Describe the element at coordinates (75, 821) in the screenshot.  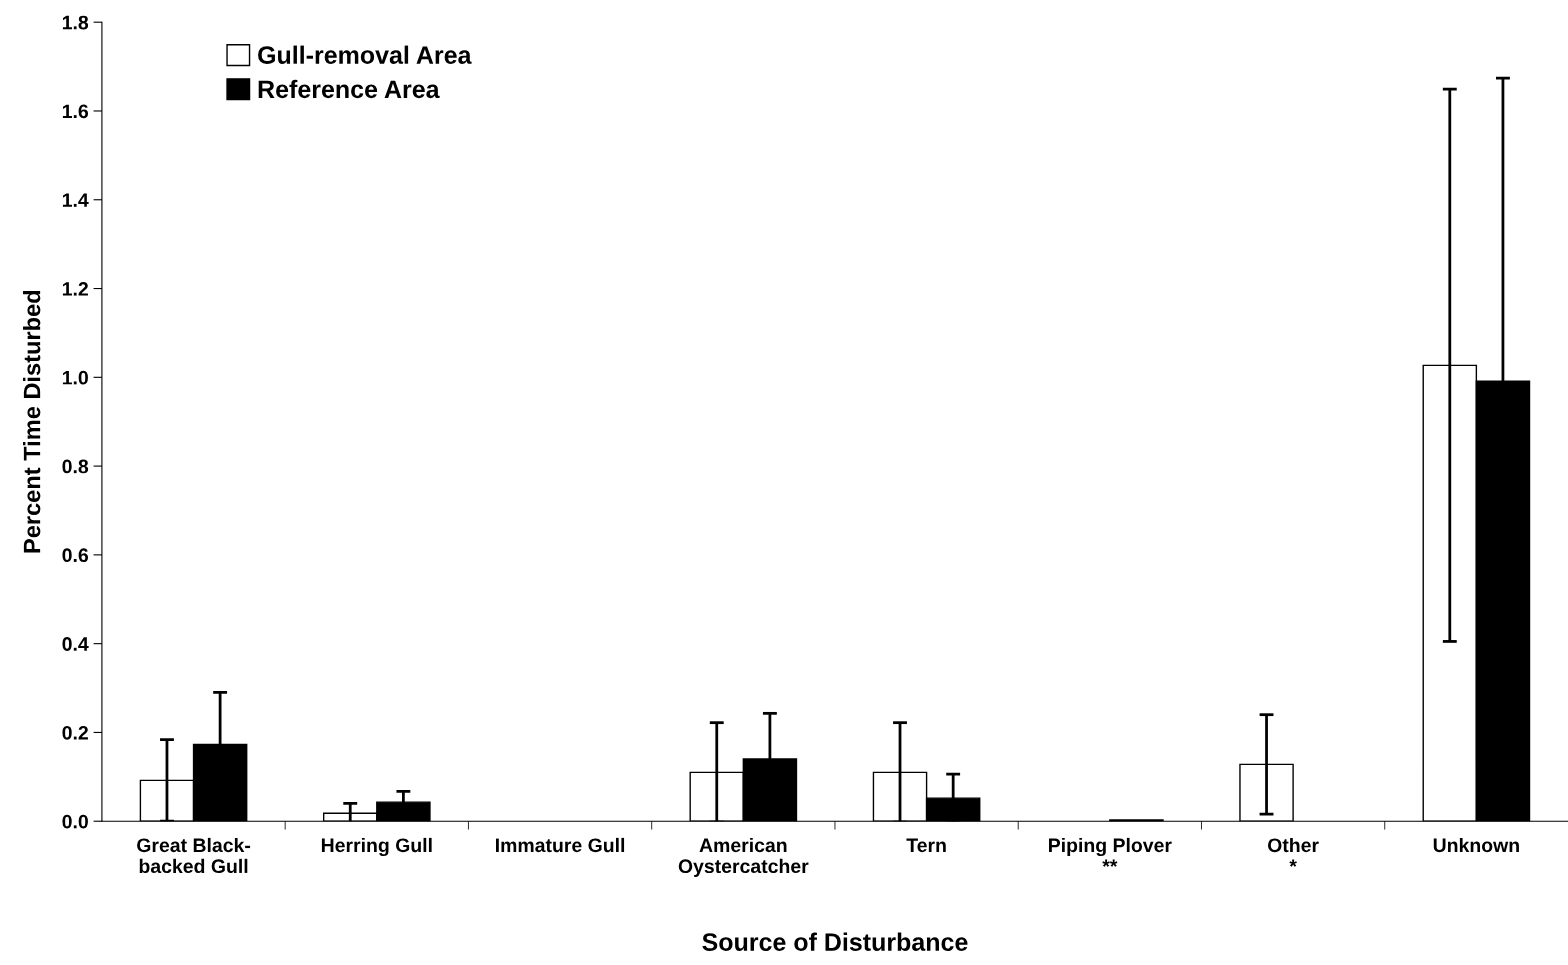
I see `y-tick-label: 0.0` at that location.